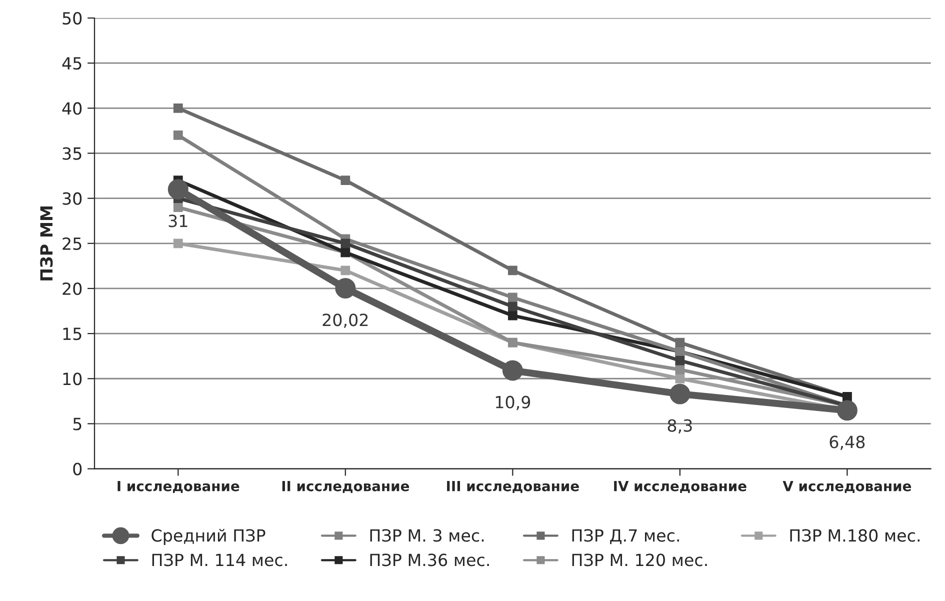 Image resolution: width=945 pixels, height=601 pixels. Describe the element at coordinates (72, 18) in the screenshot. I see `y-tick-label: 50` at that location.